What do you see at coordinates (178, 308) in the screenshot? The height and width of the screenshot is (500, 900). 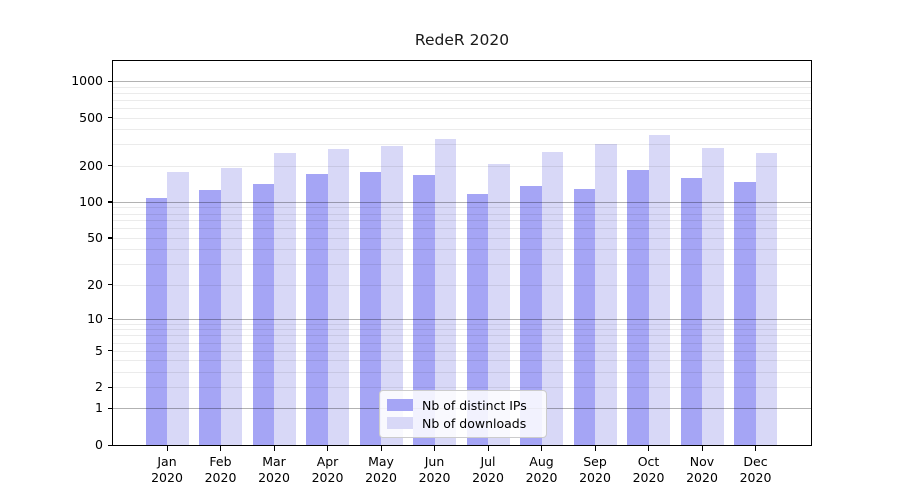 I see `bar-nb-of-downloads-jan` at bounding box center [178, 308].